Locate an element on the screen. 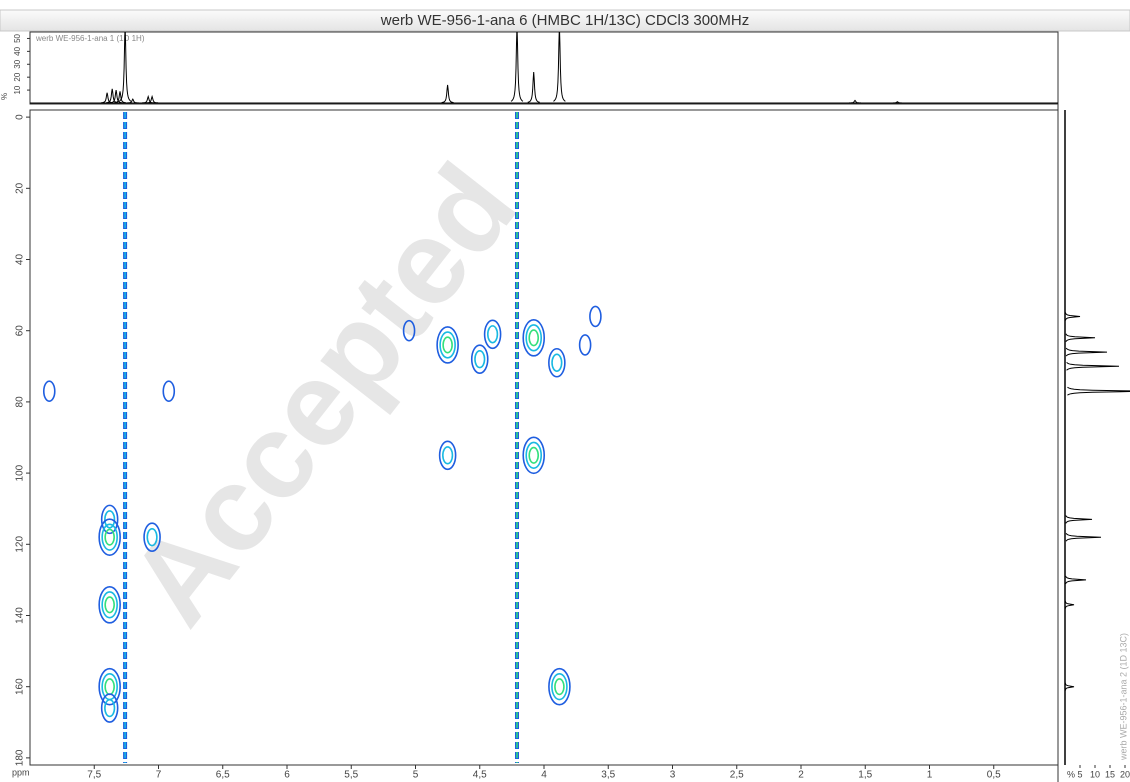 Image resolution: width=1130 pixels, height=782 pixels. top-y-tick-label: 40 is located at coordinates (17, 50).